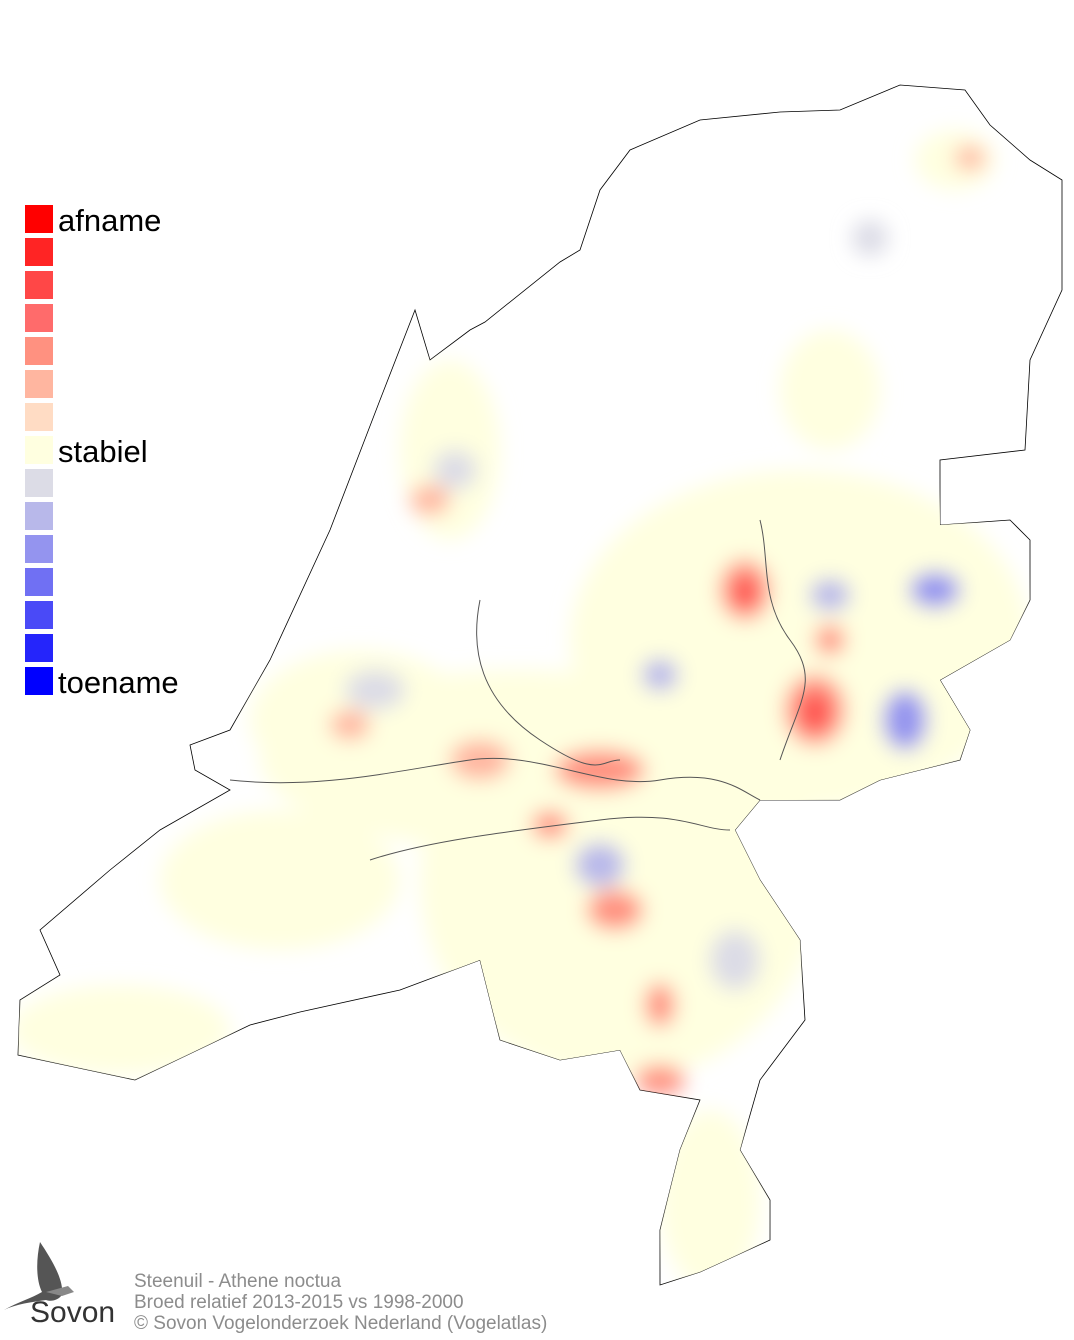 The image size is (1074, 1340). What do you see at coordinates (110, 220) in the screenshot?
I see `legend-label-afname: afname` at bounding box center [110, 220].